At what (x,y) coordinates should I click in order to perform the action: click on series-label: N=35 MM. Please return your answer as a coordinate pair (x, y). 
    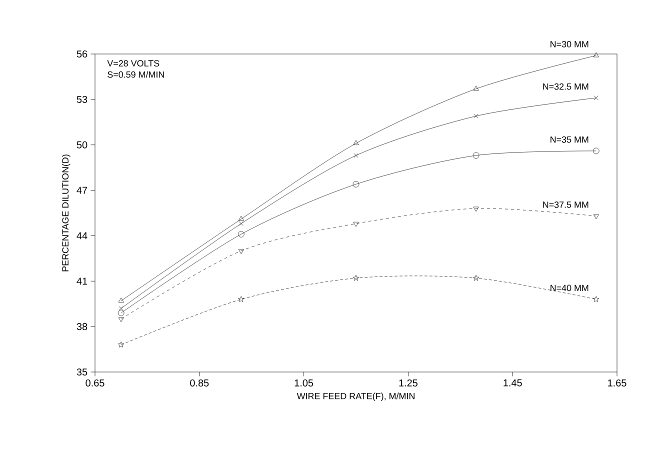
    Looking at the image, I should click on (569, 139).